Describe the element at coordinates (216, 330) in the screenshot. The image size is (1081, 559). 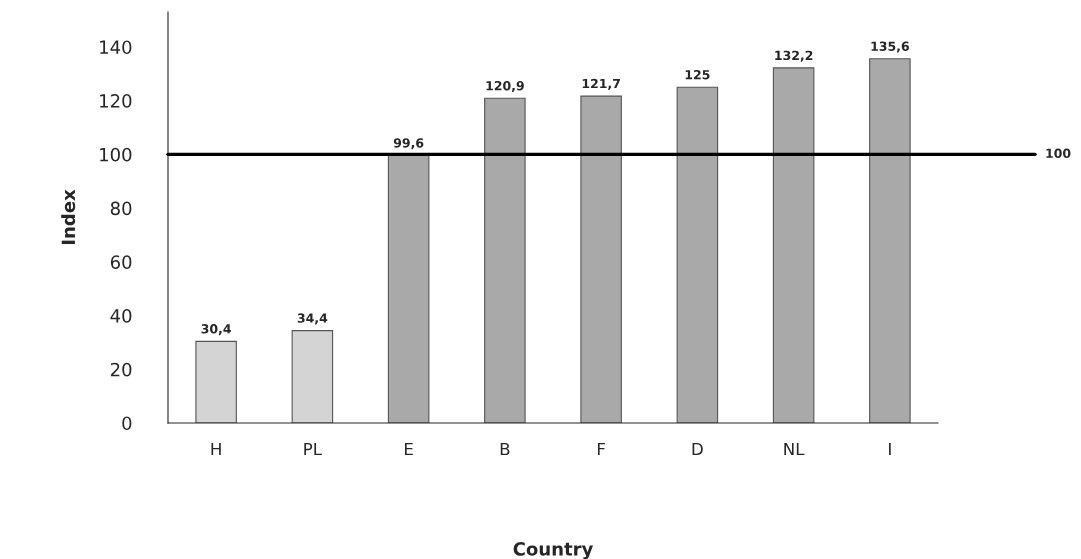
I see `data-label: 30,4` at that location.